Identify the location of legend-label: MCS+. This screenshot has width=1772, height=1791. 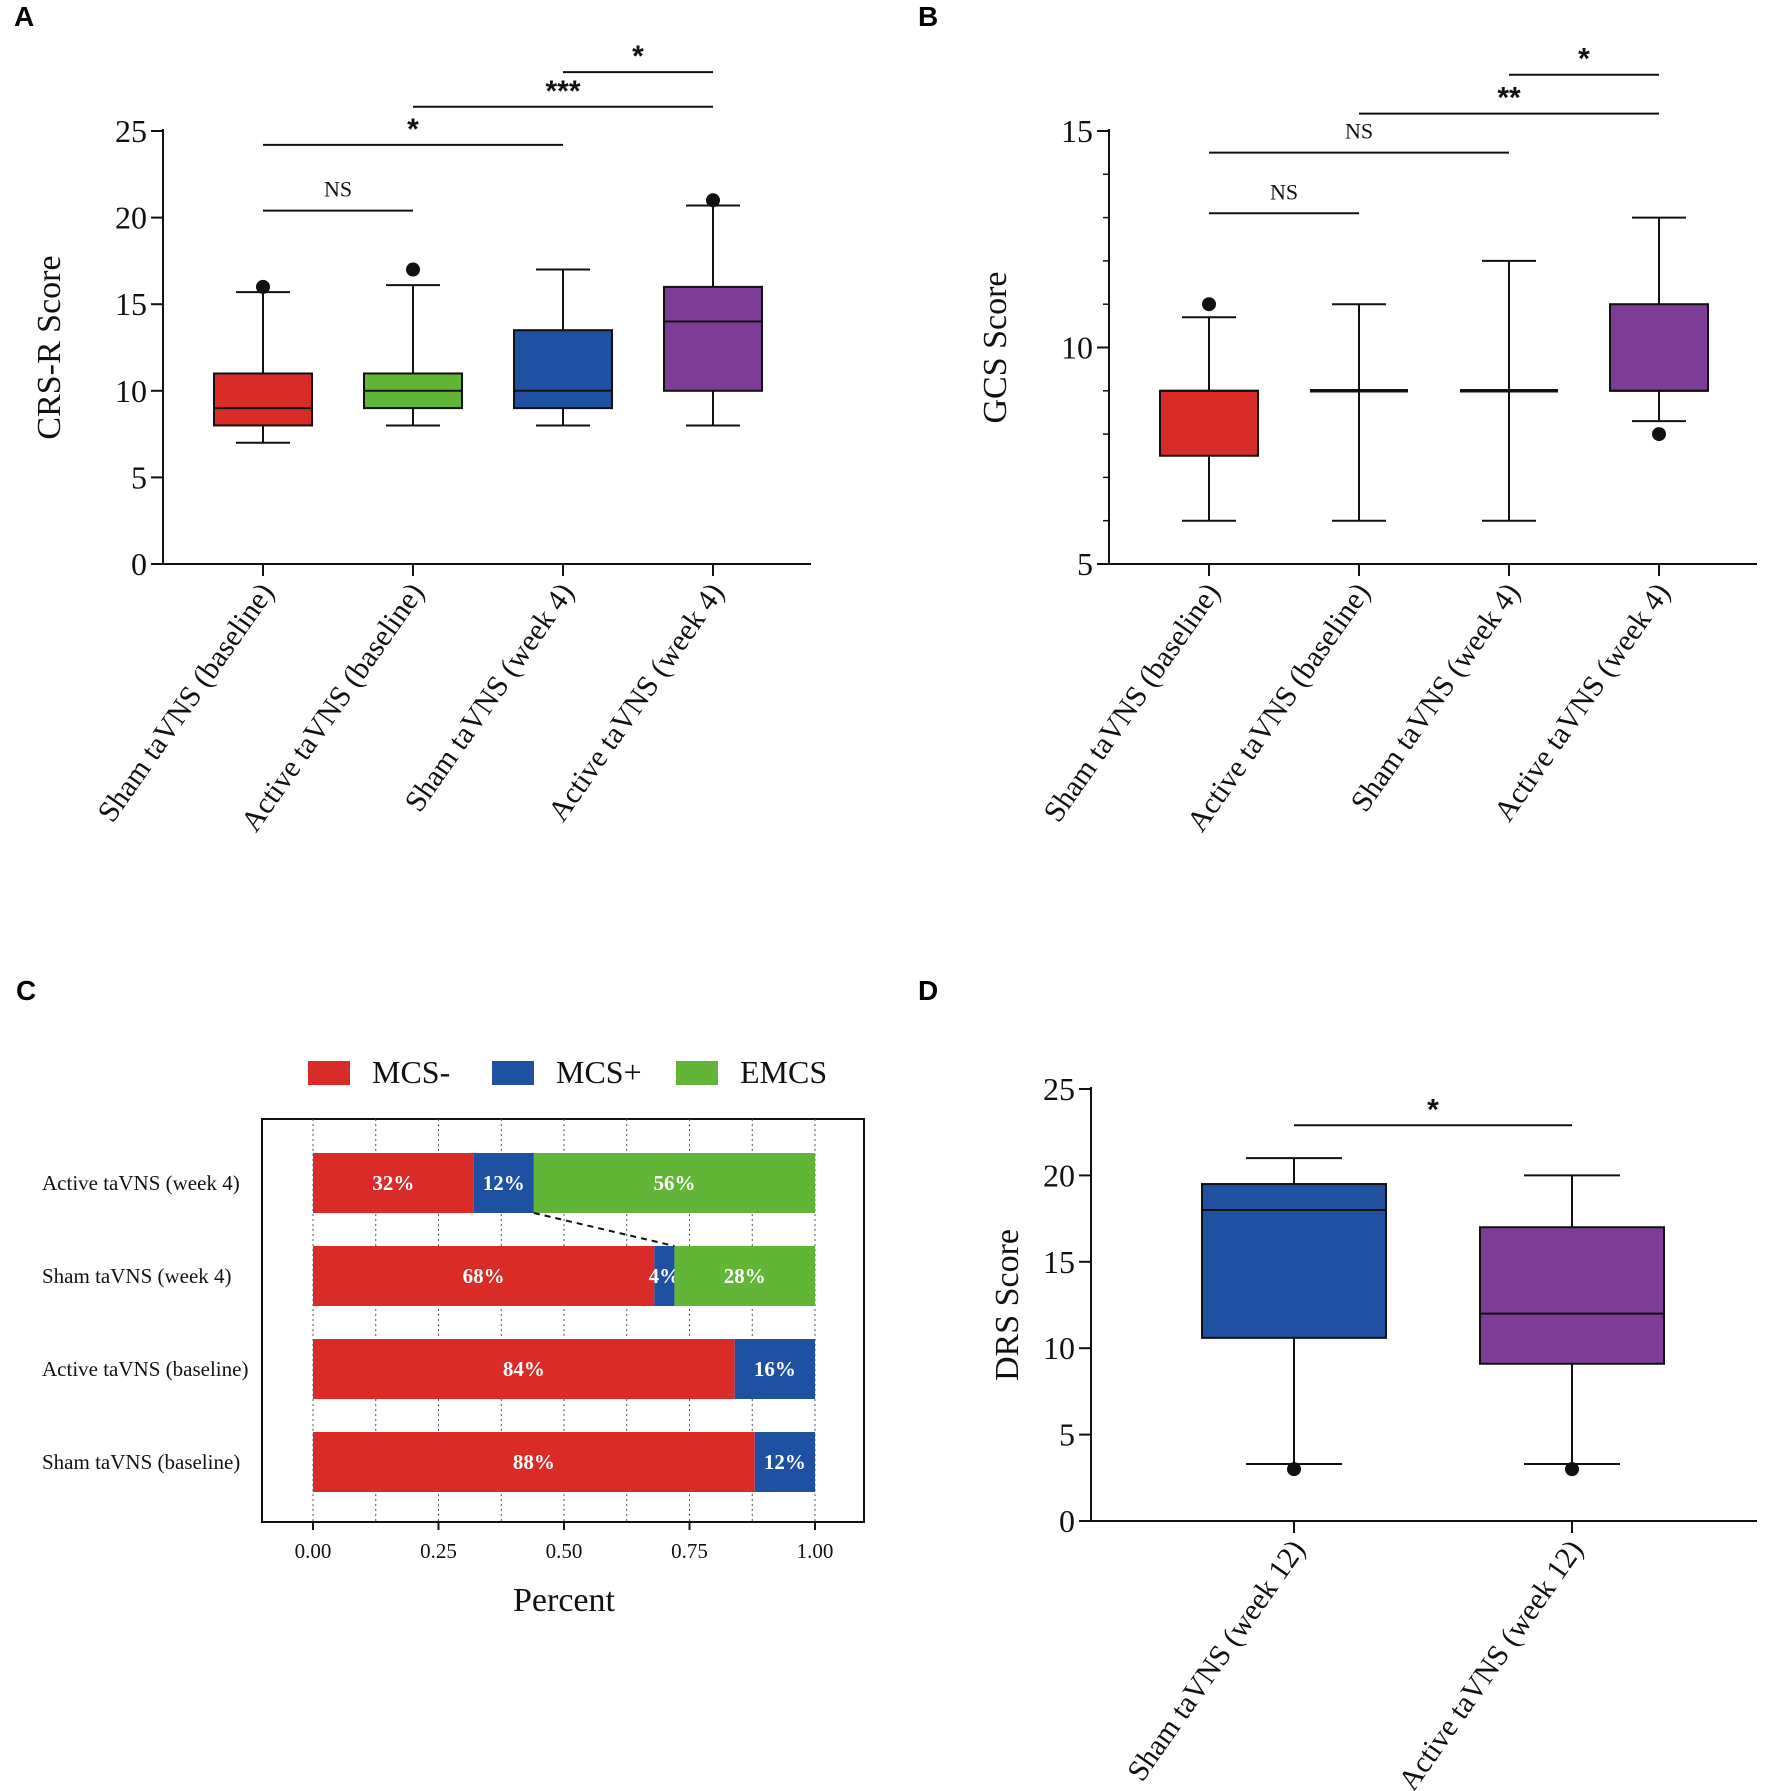
(599, 1072).